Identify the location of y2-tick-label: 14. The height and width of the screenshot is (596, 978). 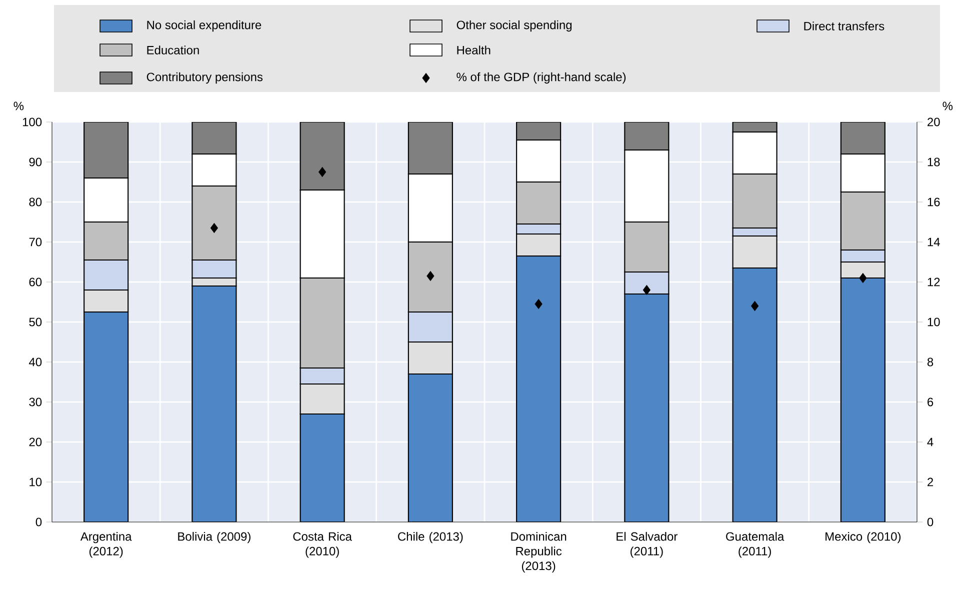
(934, 242).